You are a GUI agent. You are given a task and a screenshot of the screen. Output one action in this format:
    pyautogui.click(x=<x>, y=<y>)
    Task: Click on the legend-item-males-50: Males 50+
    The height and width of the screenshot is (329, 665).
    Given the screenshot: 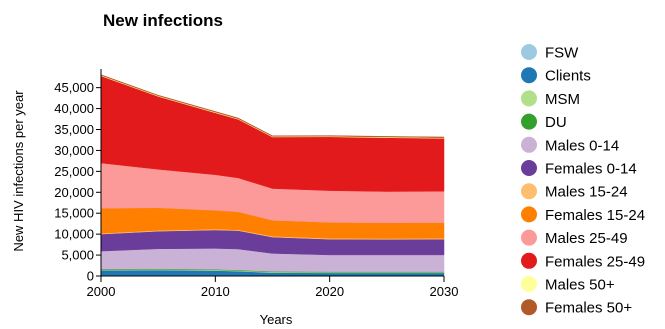 What is the action you would take?
    pyautogui.click(x=568, y=285)
    